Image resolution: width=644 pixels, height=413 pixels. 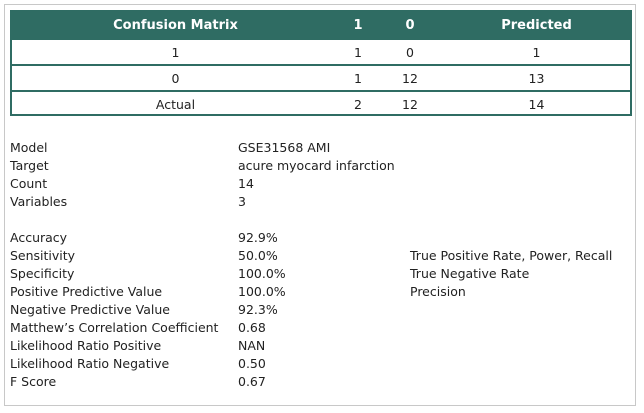 I want to click on metric-label: Specificity, so click(x=42, y=273).